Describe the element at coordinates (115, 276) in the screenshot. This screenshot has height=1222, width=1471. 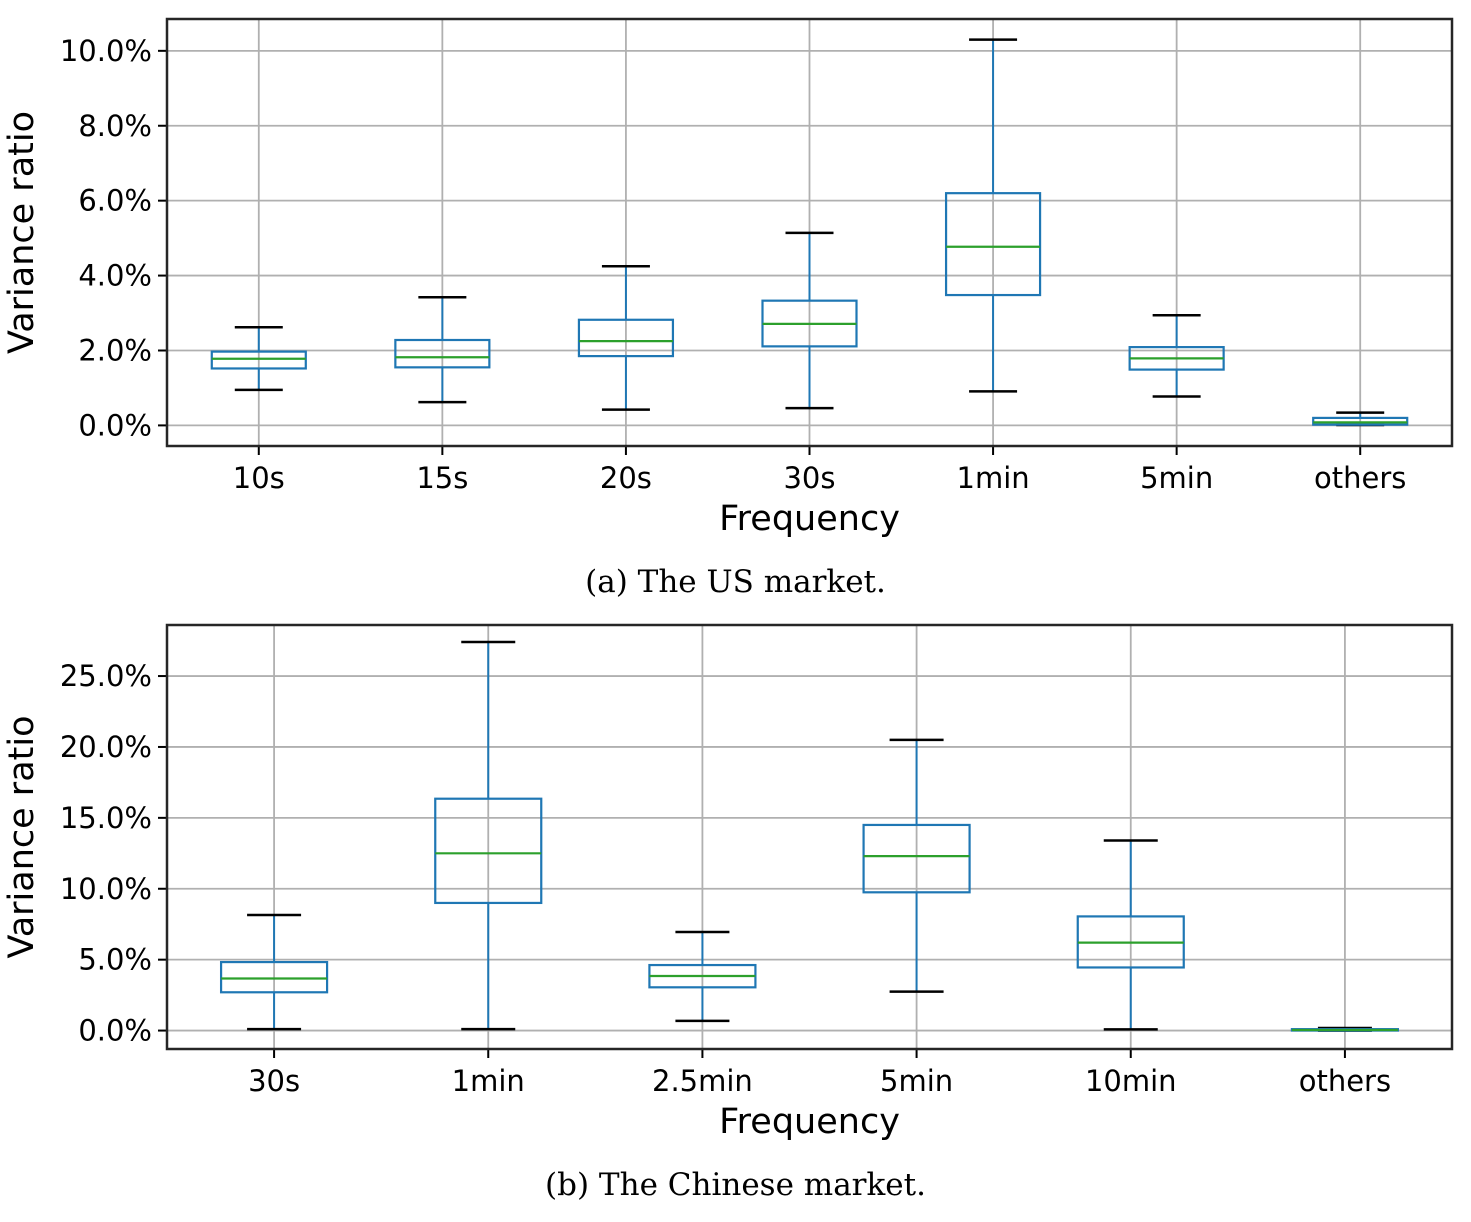
I see `svg-text: 4.0%` at that location.